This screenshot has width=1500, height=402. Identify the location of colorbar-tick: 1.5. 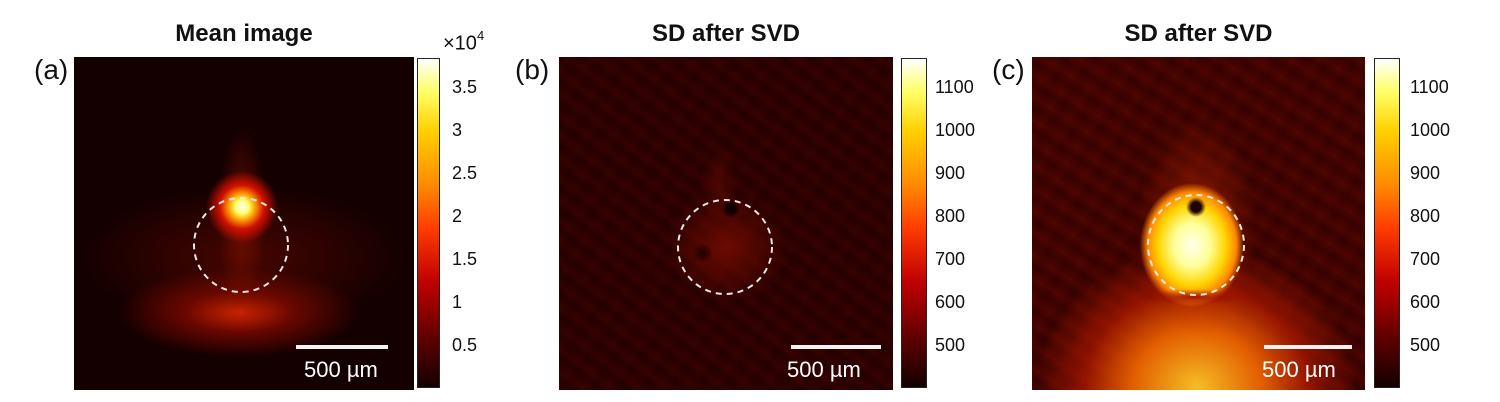
(465, 259).